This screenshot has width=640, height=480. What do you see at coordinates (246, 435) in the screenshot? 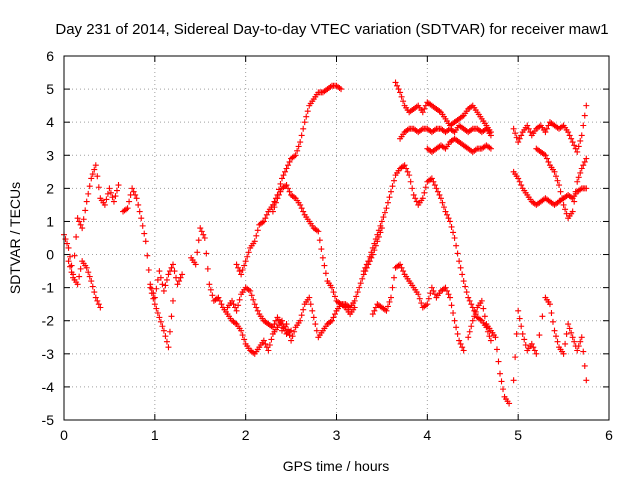
I see `x-tick-label: 2` at bounding box center [246, 435].